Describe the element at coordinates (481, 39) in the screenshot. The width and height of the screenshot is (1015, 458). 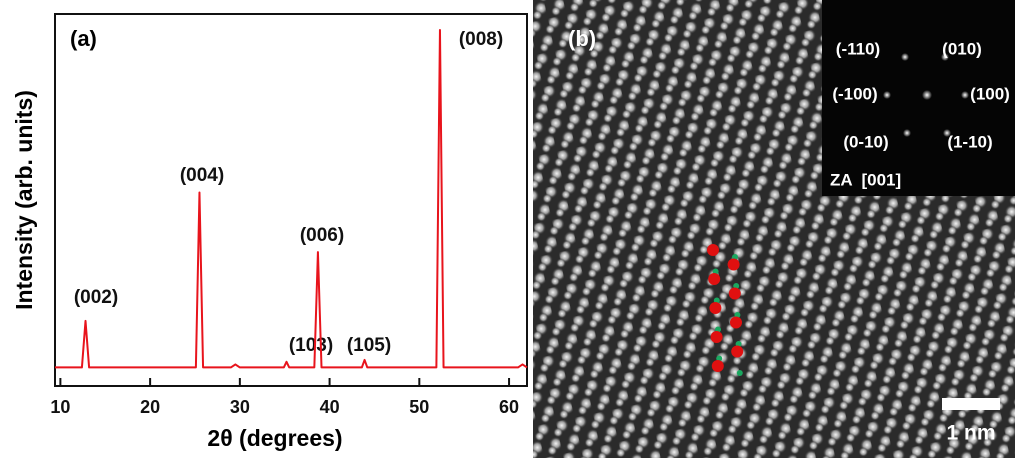
I see `peak-label: (008)` at that location.